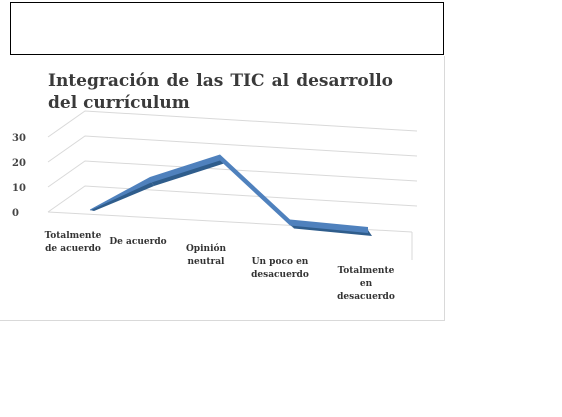 The height and width of the screenshot is (417, 562). I want to click on x-category-label: Totalmente en desacuerdo, so click(366, 284).